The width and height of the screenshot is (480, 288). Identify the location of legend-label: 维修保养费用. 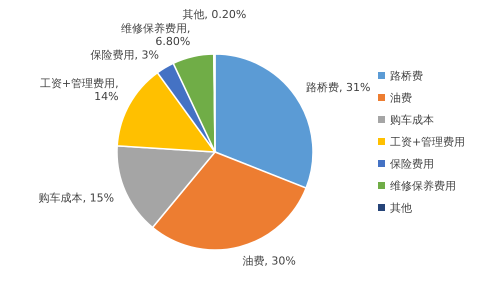
(423, 186).